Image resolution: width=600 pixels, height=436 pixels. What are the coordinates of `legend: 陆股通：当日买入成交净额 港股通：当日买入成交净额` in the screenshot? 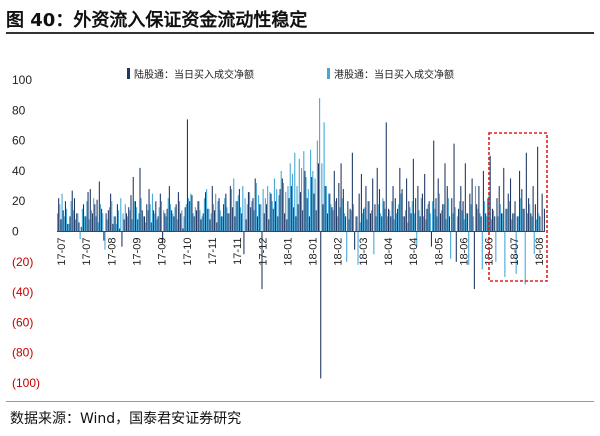 It's located at (290, 74).